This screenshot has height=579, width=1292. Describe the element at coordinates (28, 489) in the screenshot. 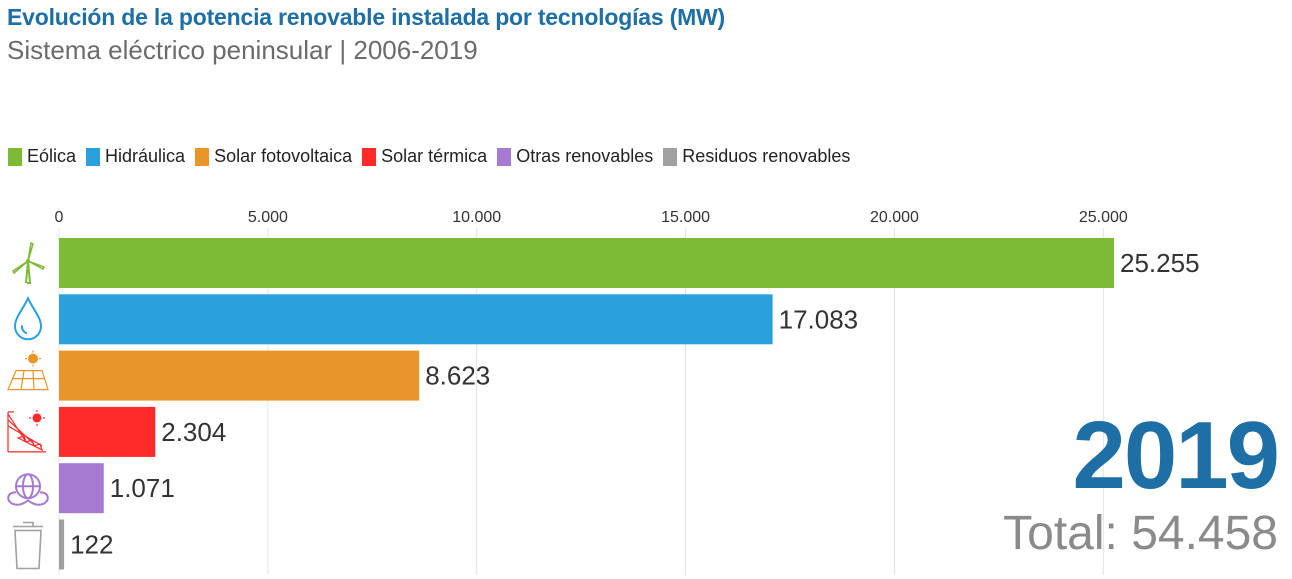

I see `globe-leaf-icon` at that location.